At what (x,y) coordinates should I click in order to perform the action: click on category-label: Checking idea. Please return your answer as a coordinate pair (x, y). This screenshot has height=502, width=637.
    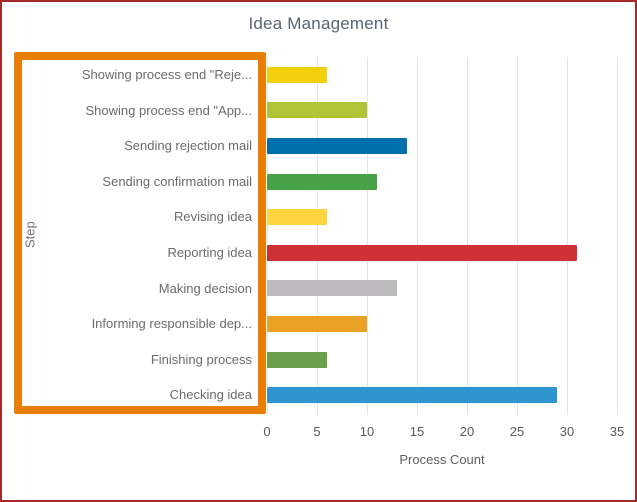
    Looking at the image, I should click on (210, 395).